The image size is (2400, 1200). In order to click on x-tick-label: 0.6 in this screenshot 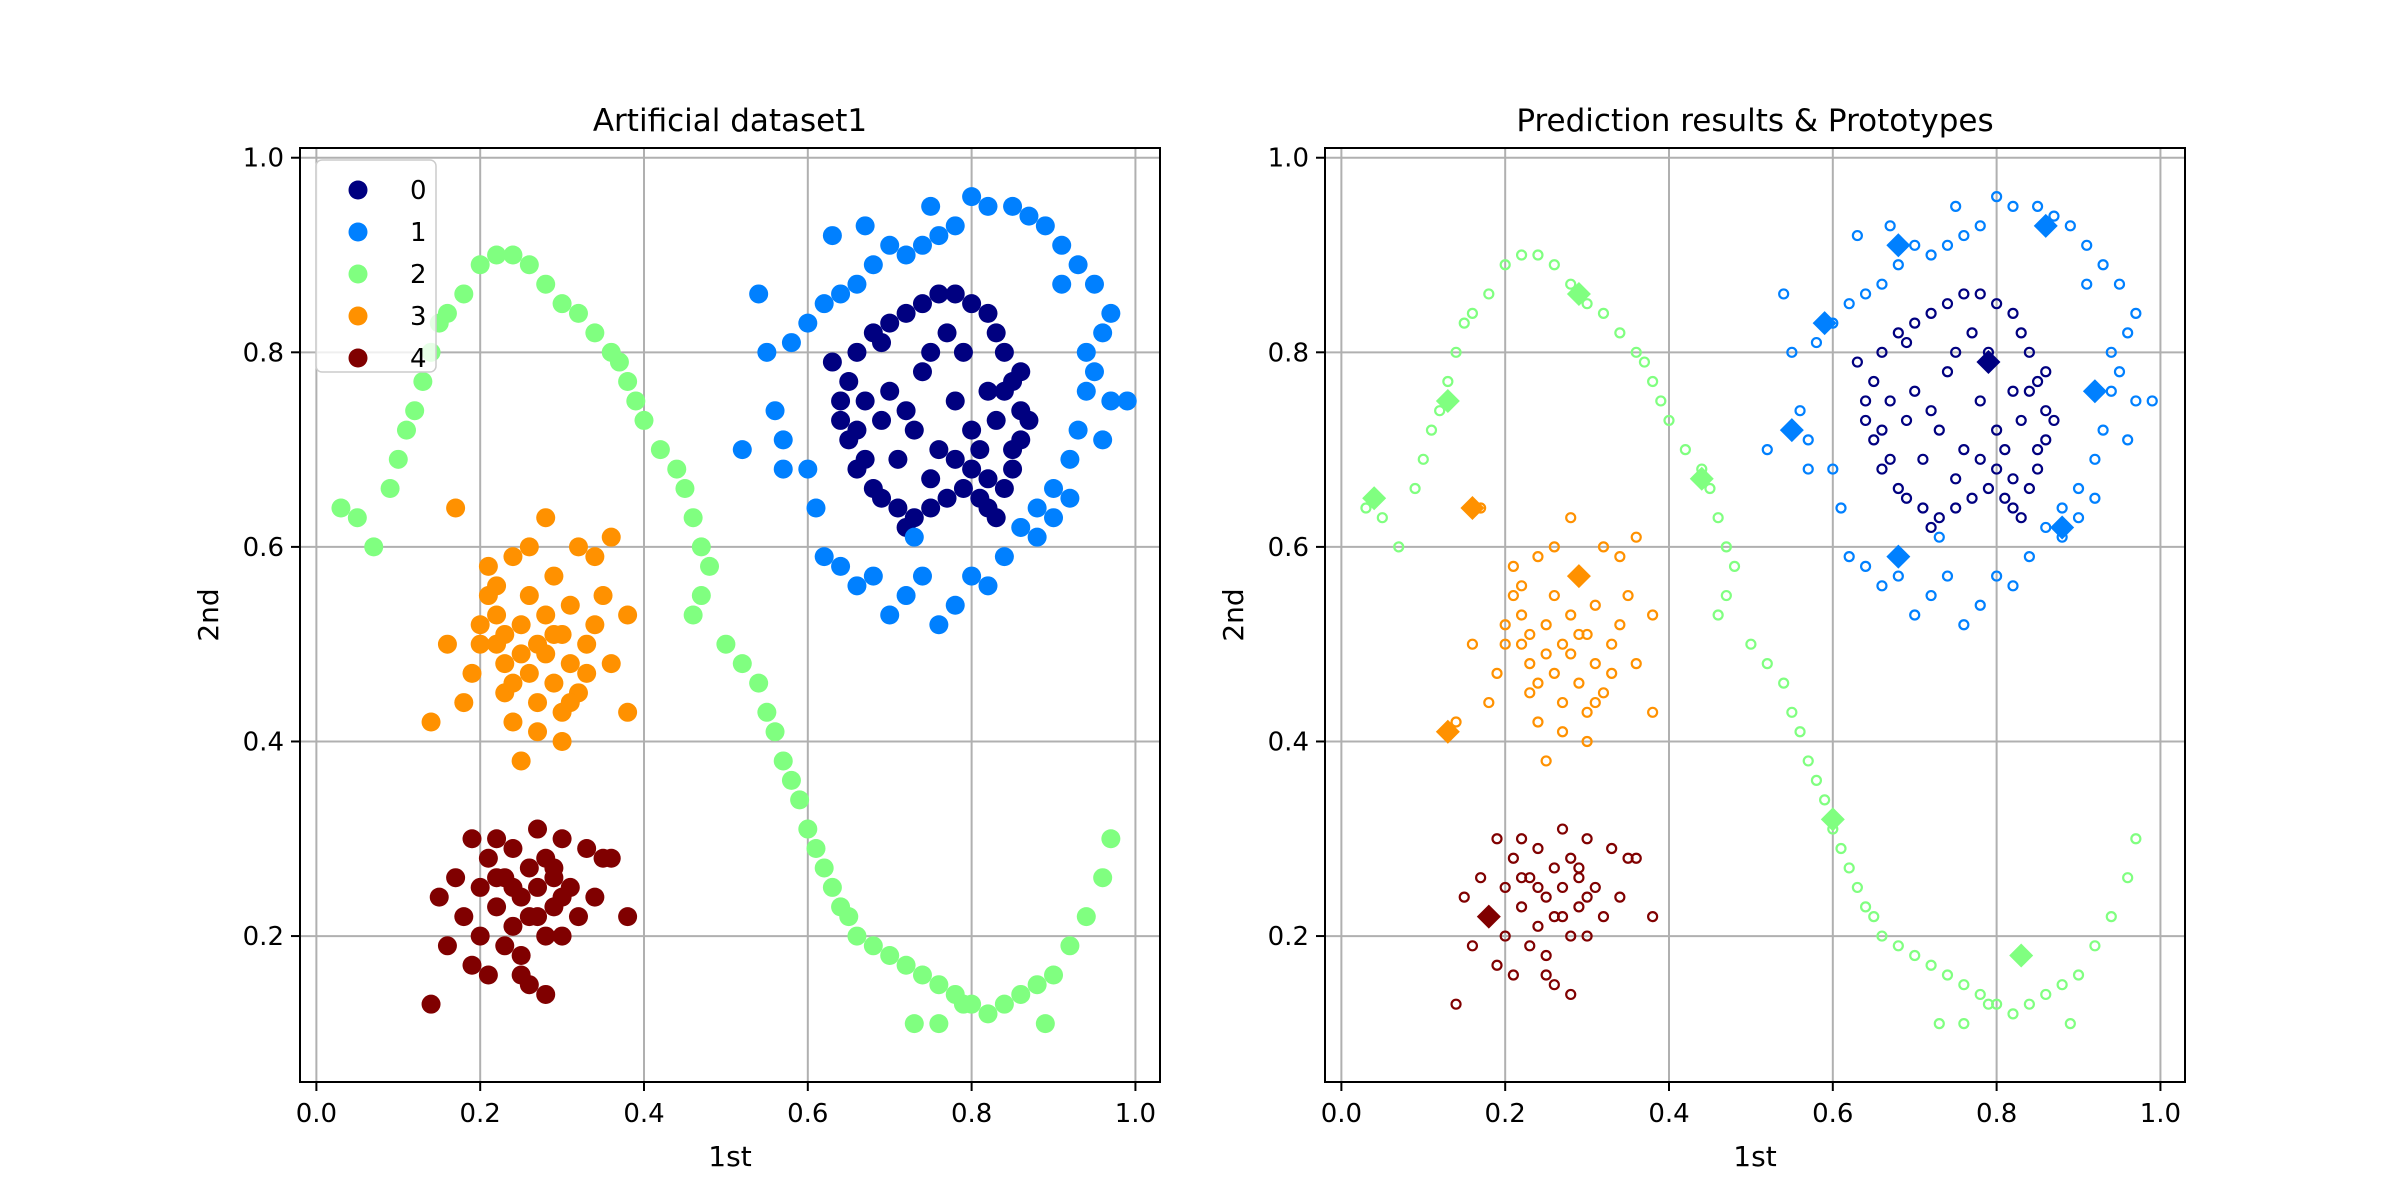, I will do `click(807, 1114)`.